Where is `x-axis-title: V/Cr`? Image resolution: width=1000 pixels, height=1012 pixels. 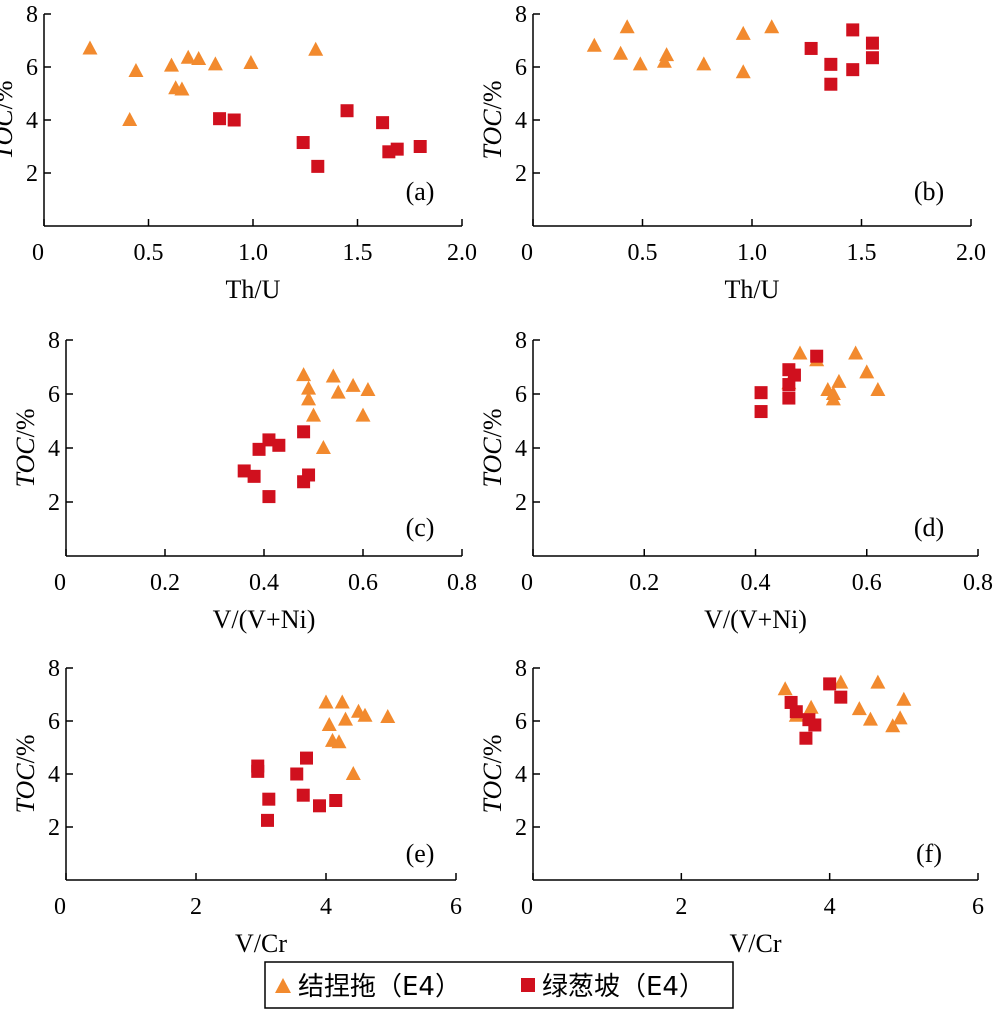
x-axis-title: V/Cr is located at coordinates (261, 943).